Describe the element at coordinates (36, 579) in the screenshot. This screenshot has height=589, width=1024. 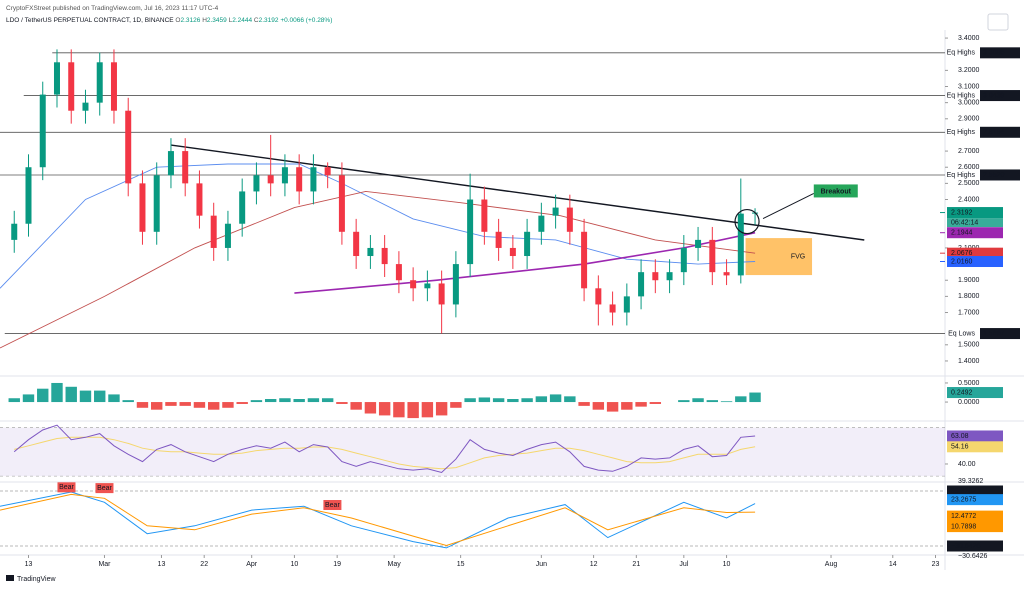
I see `footer: TradingView` at that location.